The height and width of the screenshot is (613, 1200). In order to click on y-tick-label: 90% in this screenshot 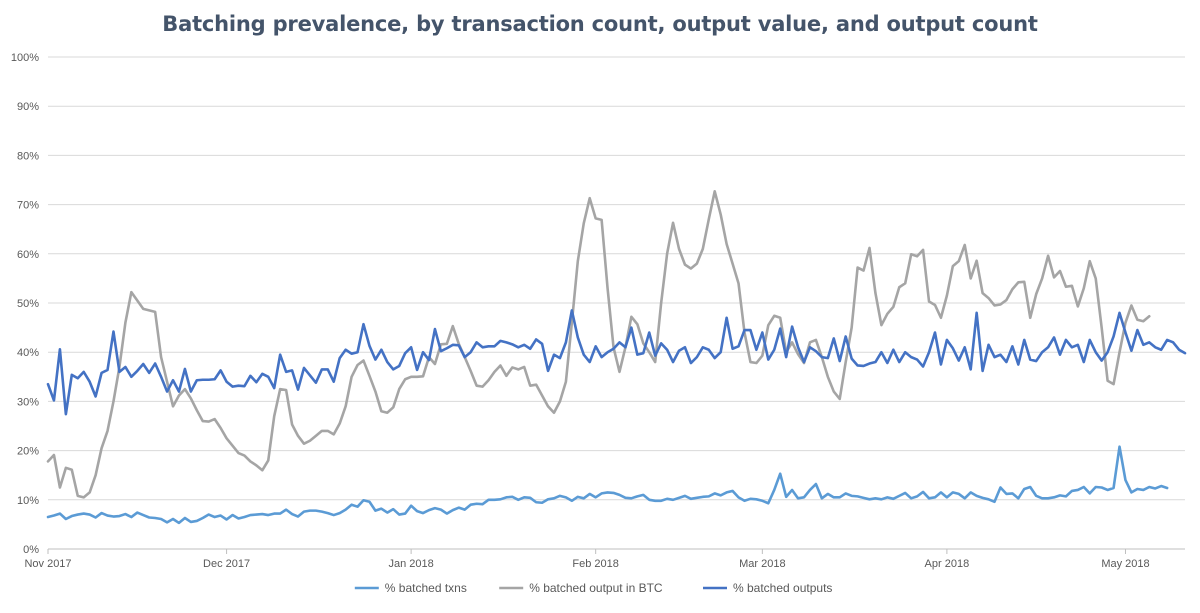, I will do `click(28, 107)`.